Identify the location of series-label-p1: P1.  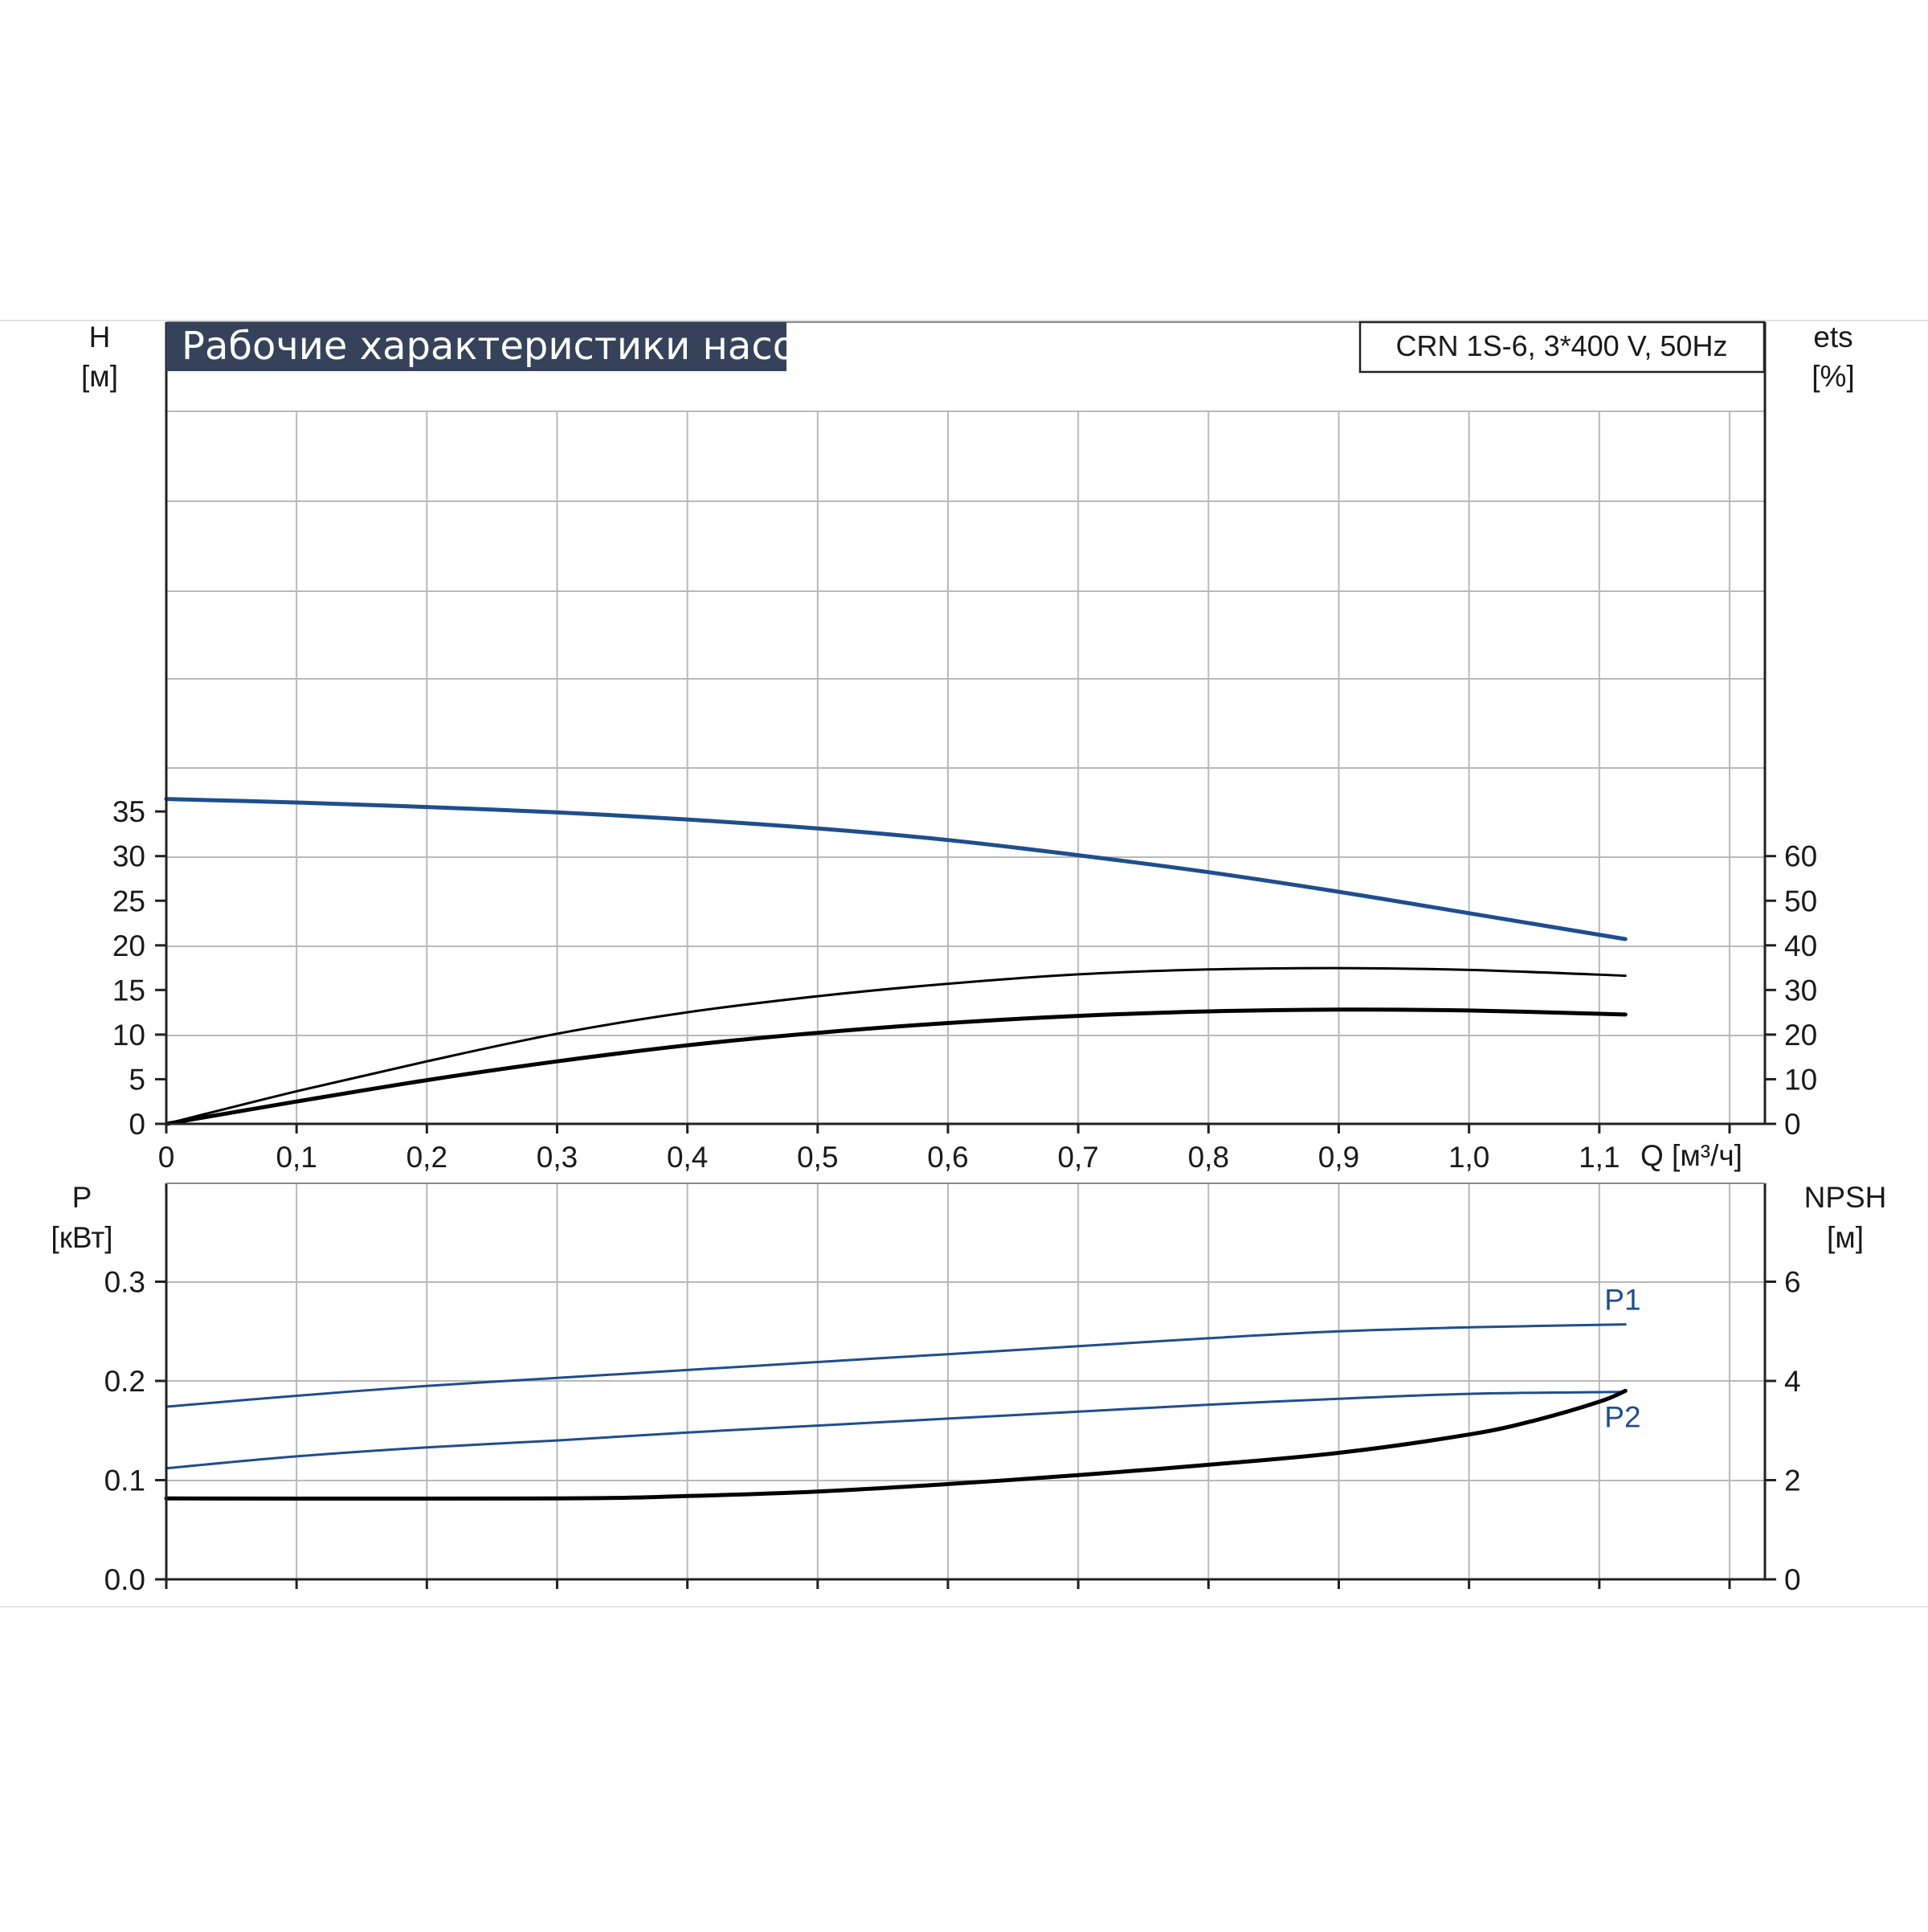
(1622, 1301).